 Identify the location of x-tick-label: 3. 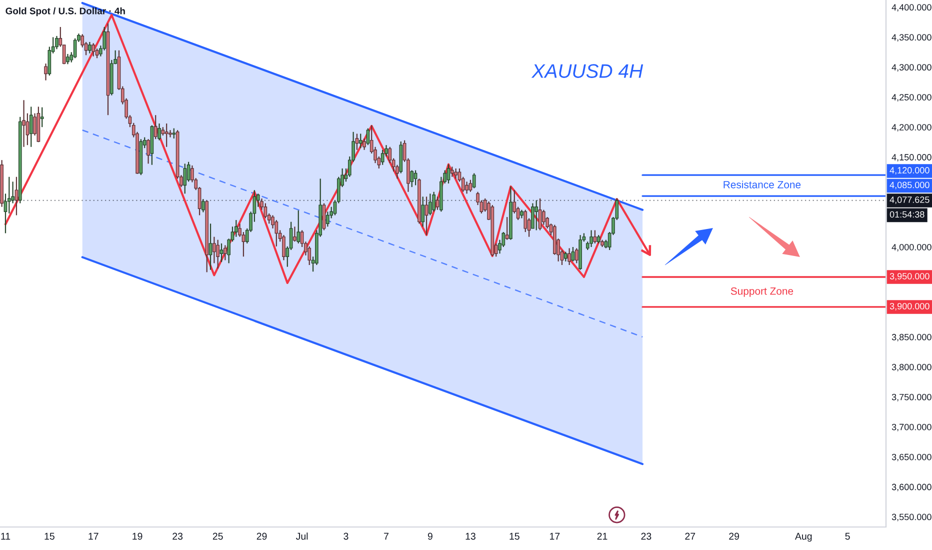
(346, 536).